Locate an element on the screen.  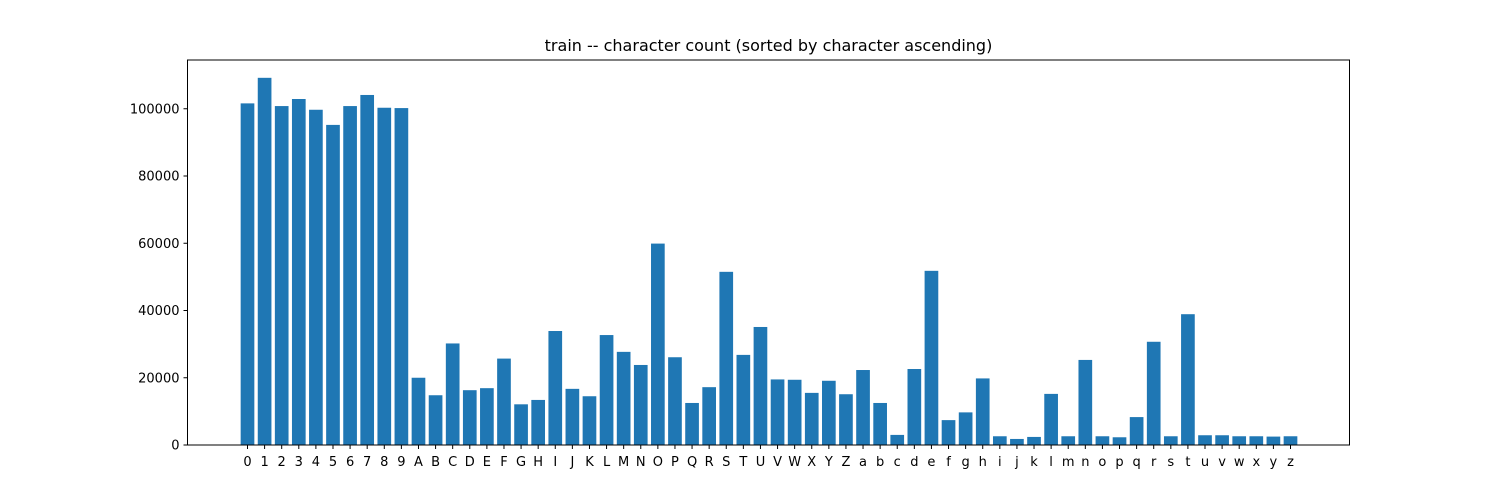
bar-w is located at coordinates (1239, 440).